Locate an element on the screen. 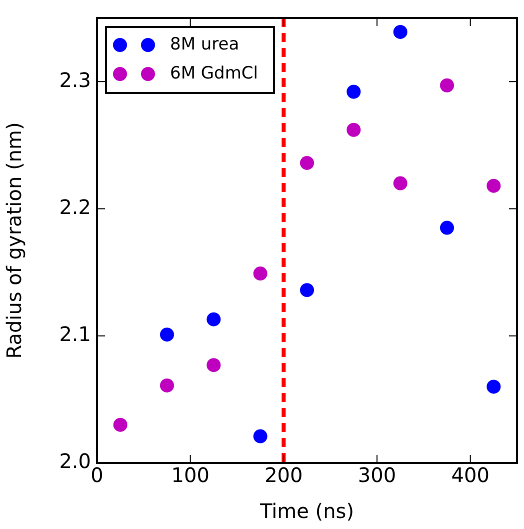 The image size is (524, 529). y-tick-label: 2.0 is located at coordinates (75, 461).